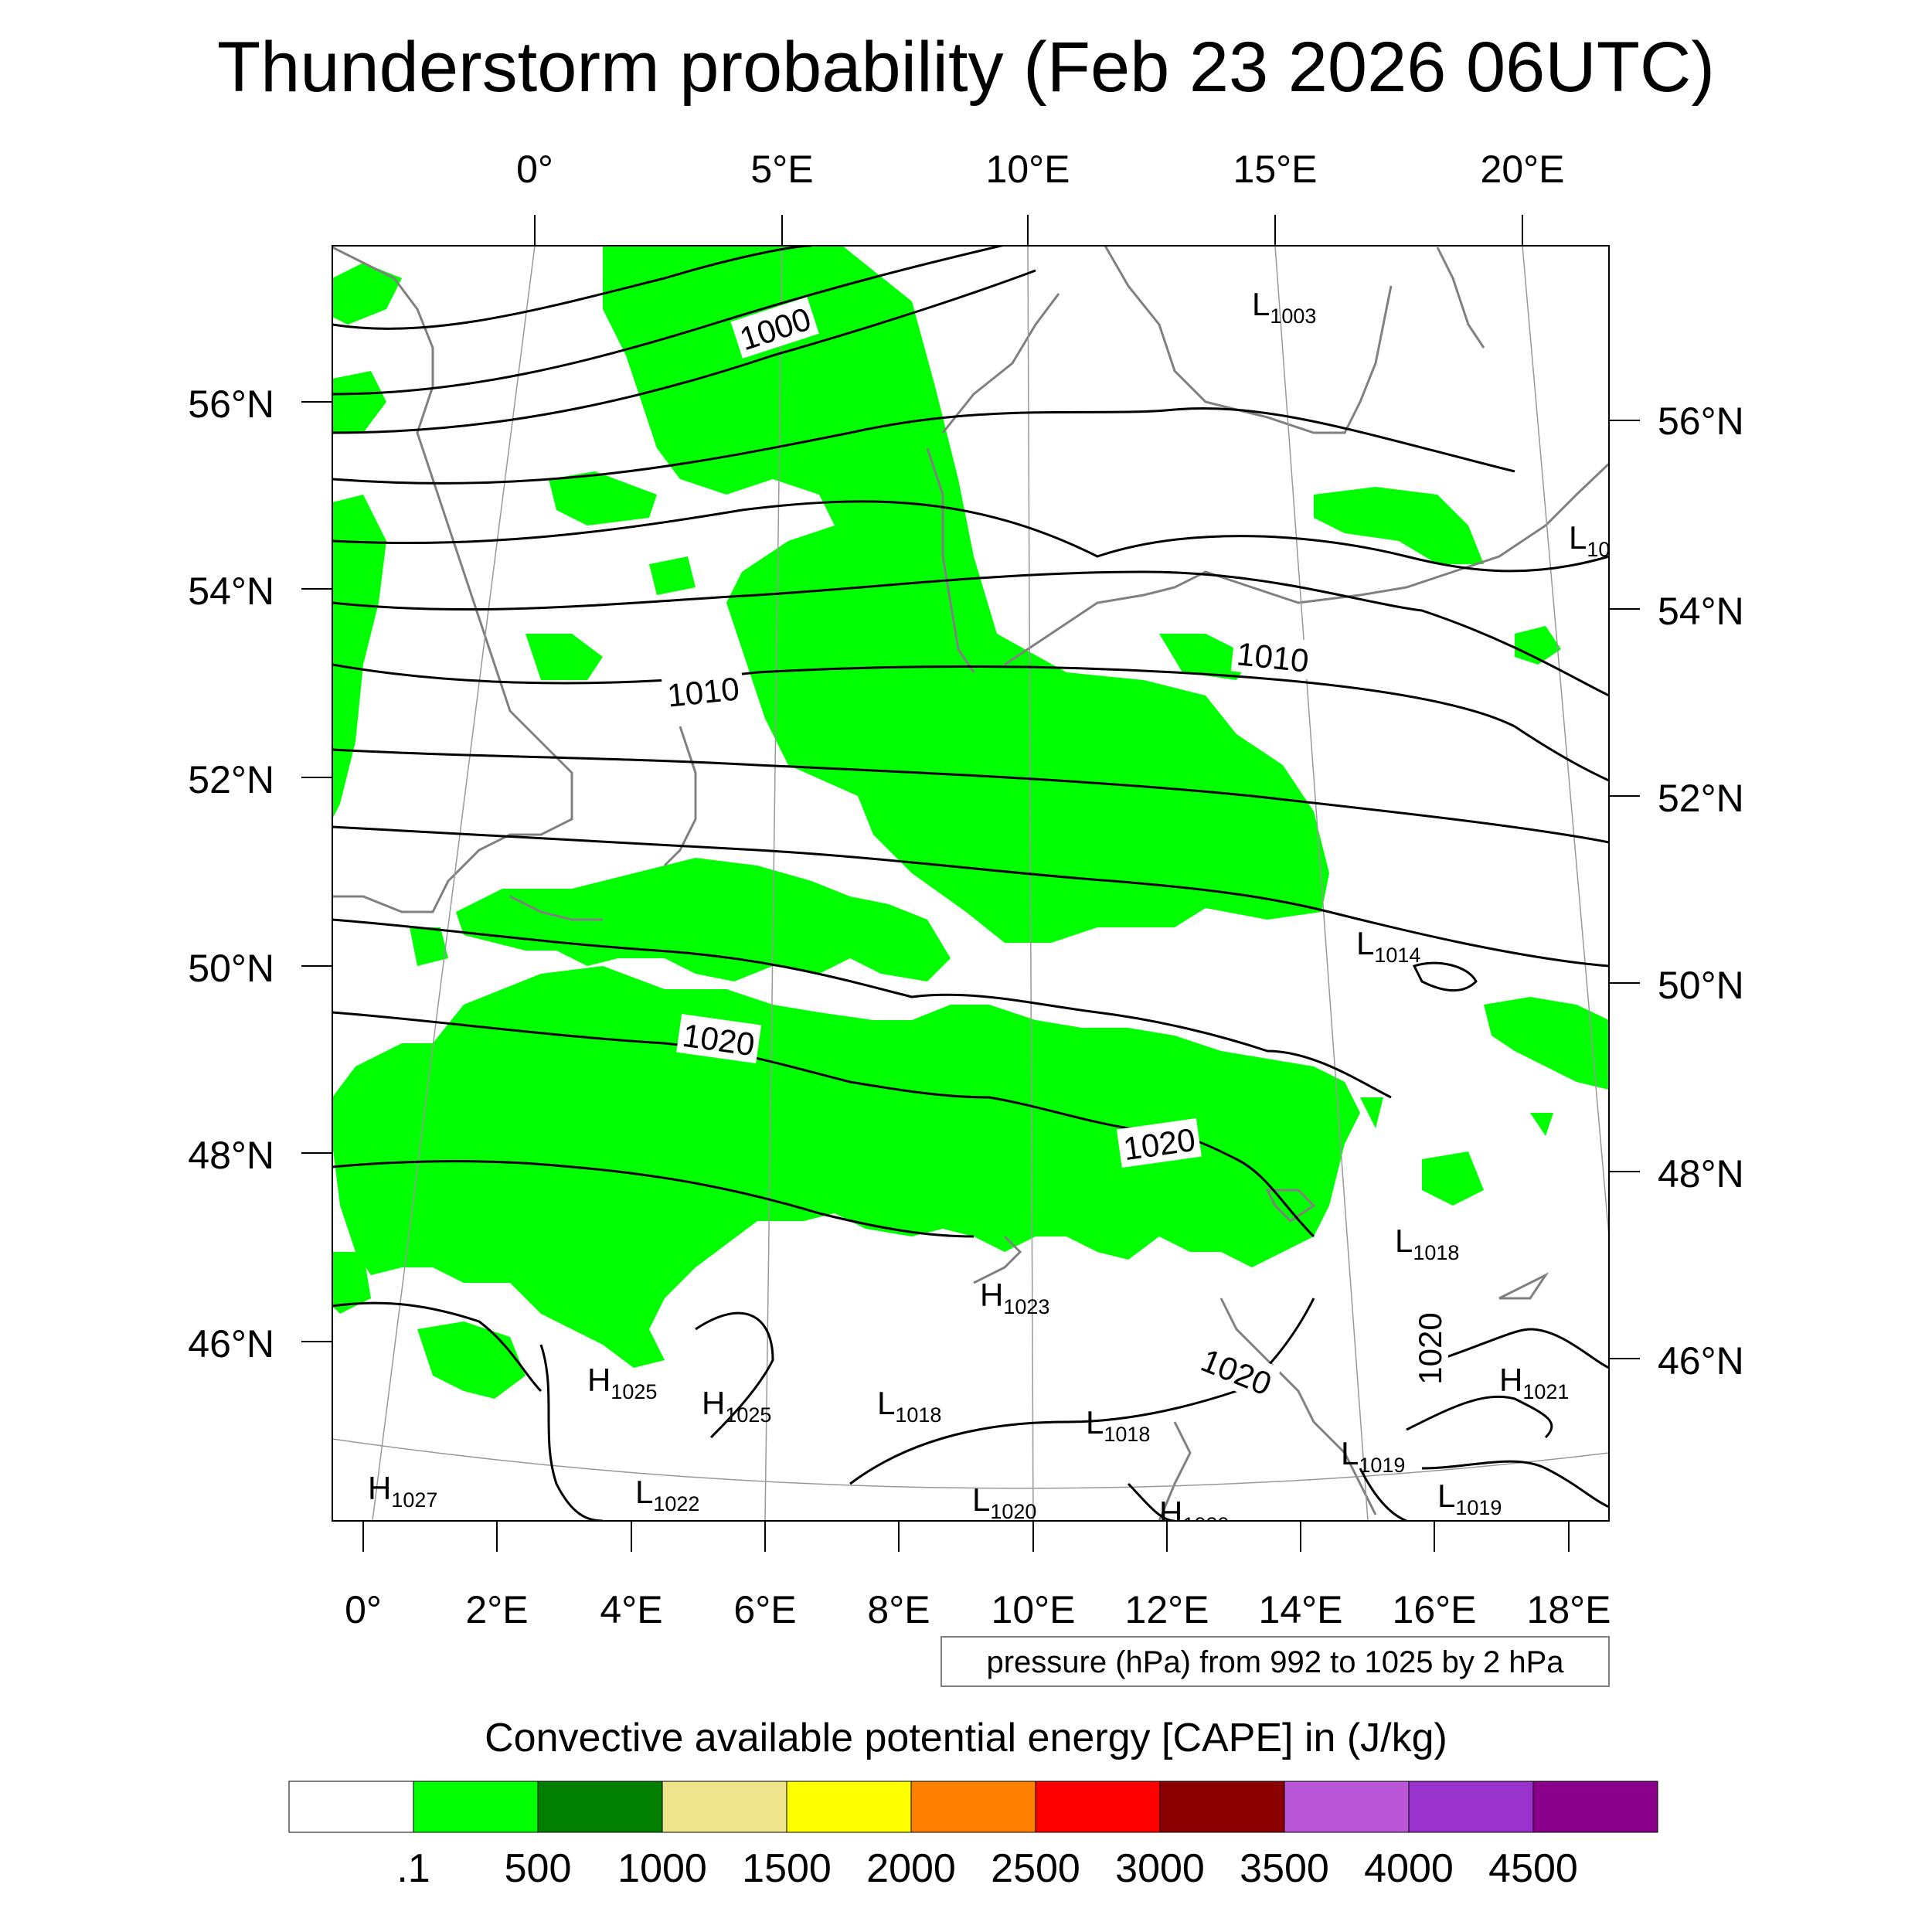  Describe the element at coordinates (539, 1869) in the screenshot. I see `colorbar-tick-label: 500` at that location.